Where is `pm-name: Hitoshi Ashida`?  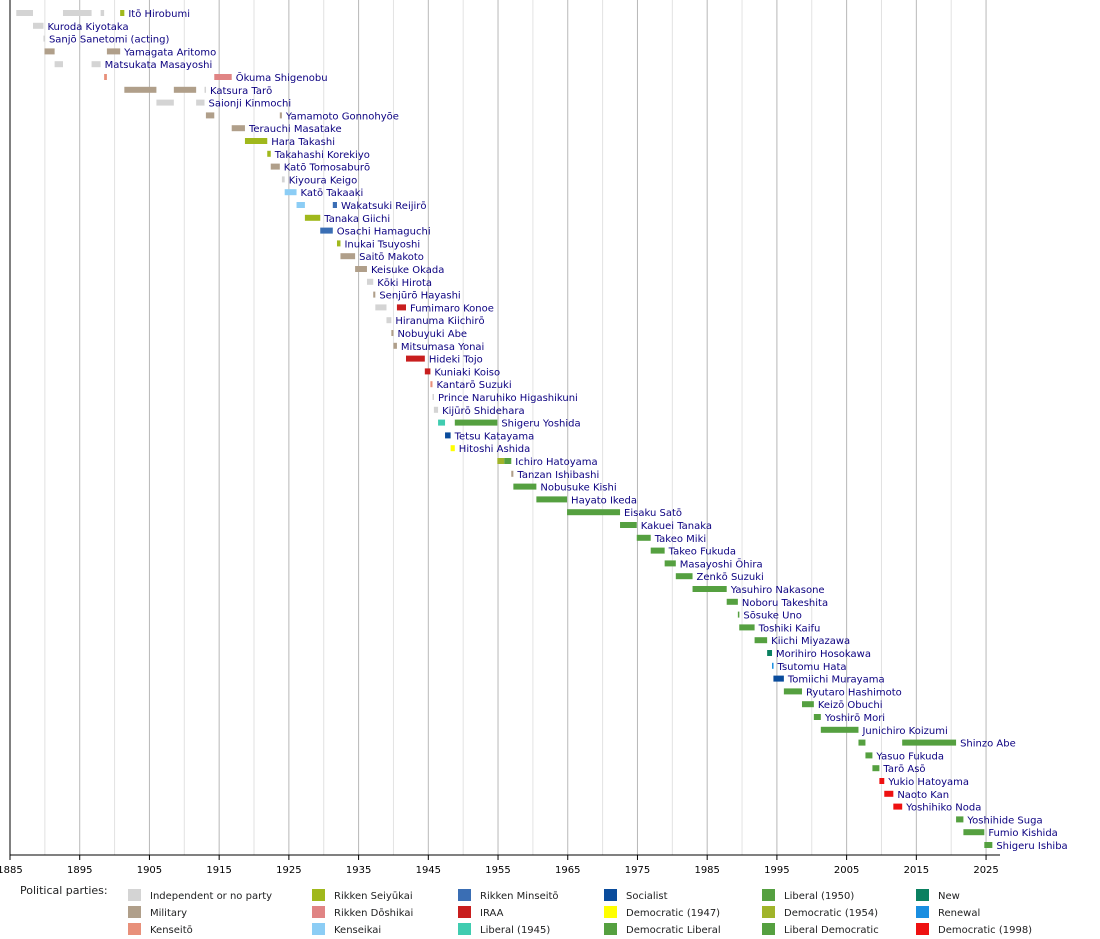
pm-name: Hitoshi Ashida is located at coordinates (494, 449).